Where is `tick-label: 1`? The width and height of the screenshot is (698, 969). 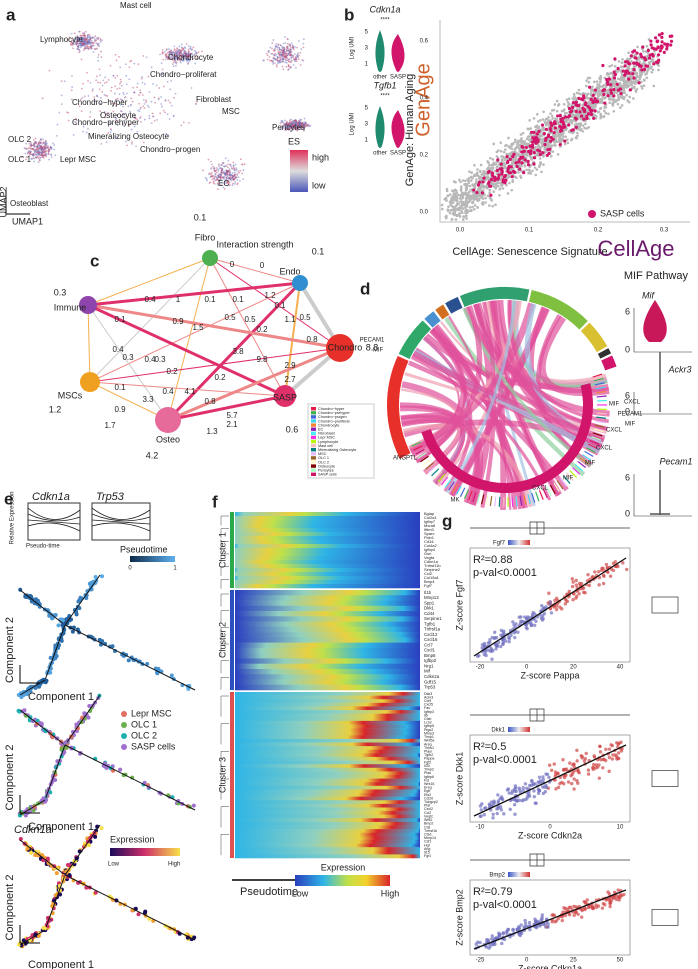
tick-label: 1 is located at coordinates (367, 141).